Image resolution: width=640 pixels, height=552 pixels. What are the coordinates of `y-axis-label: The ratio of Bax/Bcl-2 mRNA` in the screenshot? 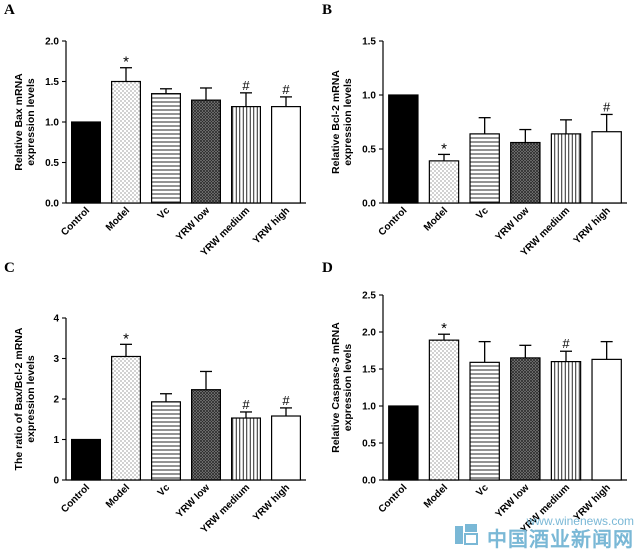 It's located at (19, 398).